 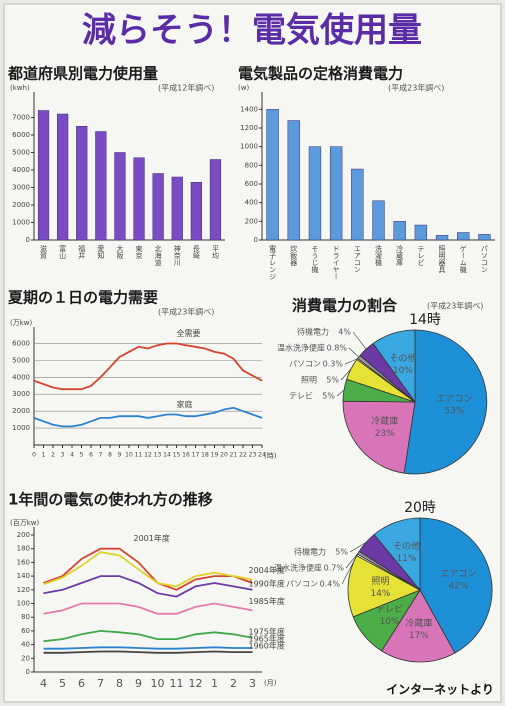 I want to click on x-tick-label: エアコン, so click(x=357, y=259).